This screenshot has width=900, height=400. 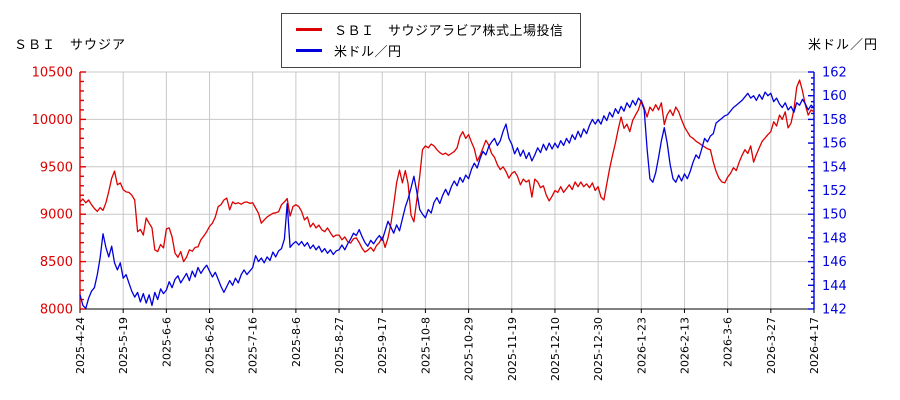 What do you see at coordinates (771, 345) in the screenshot?
I see `x-axis-tick-label: 2026-3-27` at bounding box center [771, 345].